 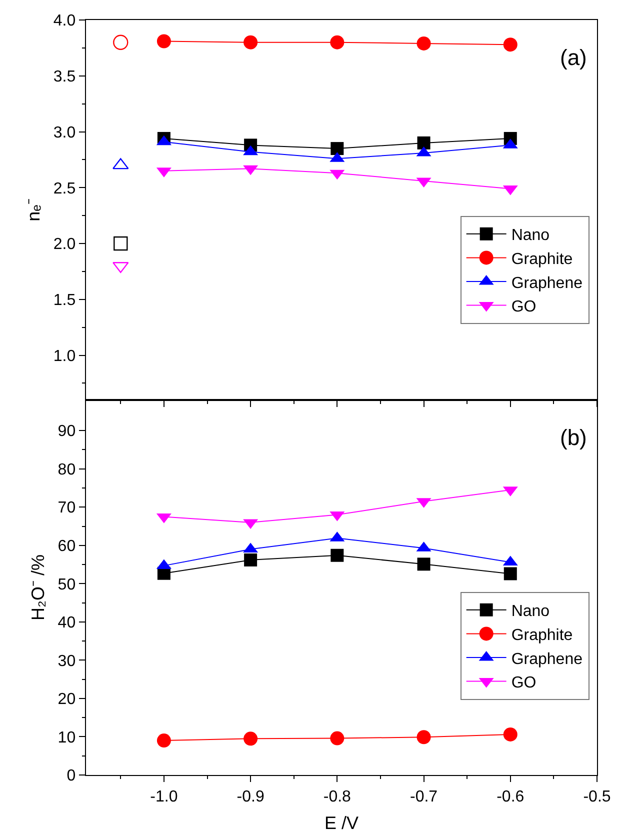 I want to click on x-tick-label: -1.0, so click(x=164, y=797).